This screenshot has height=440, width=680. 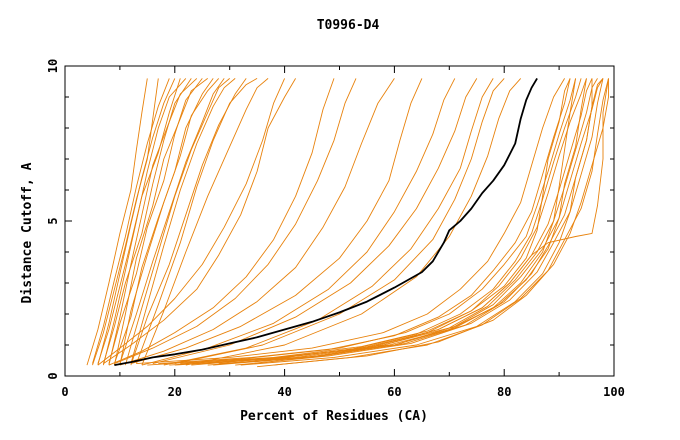 I want to click on y-tick-label: 0, so click(x=53, y=375).